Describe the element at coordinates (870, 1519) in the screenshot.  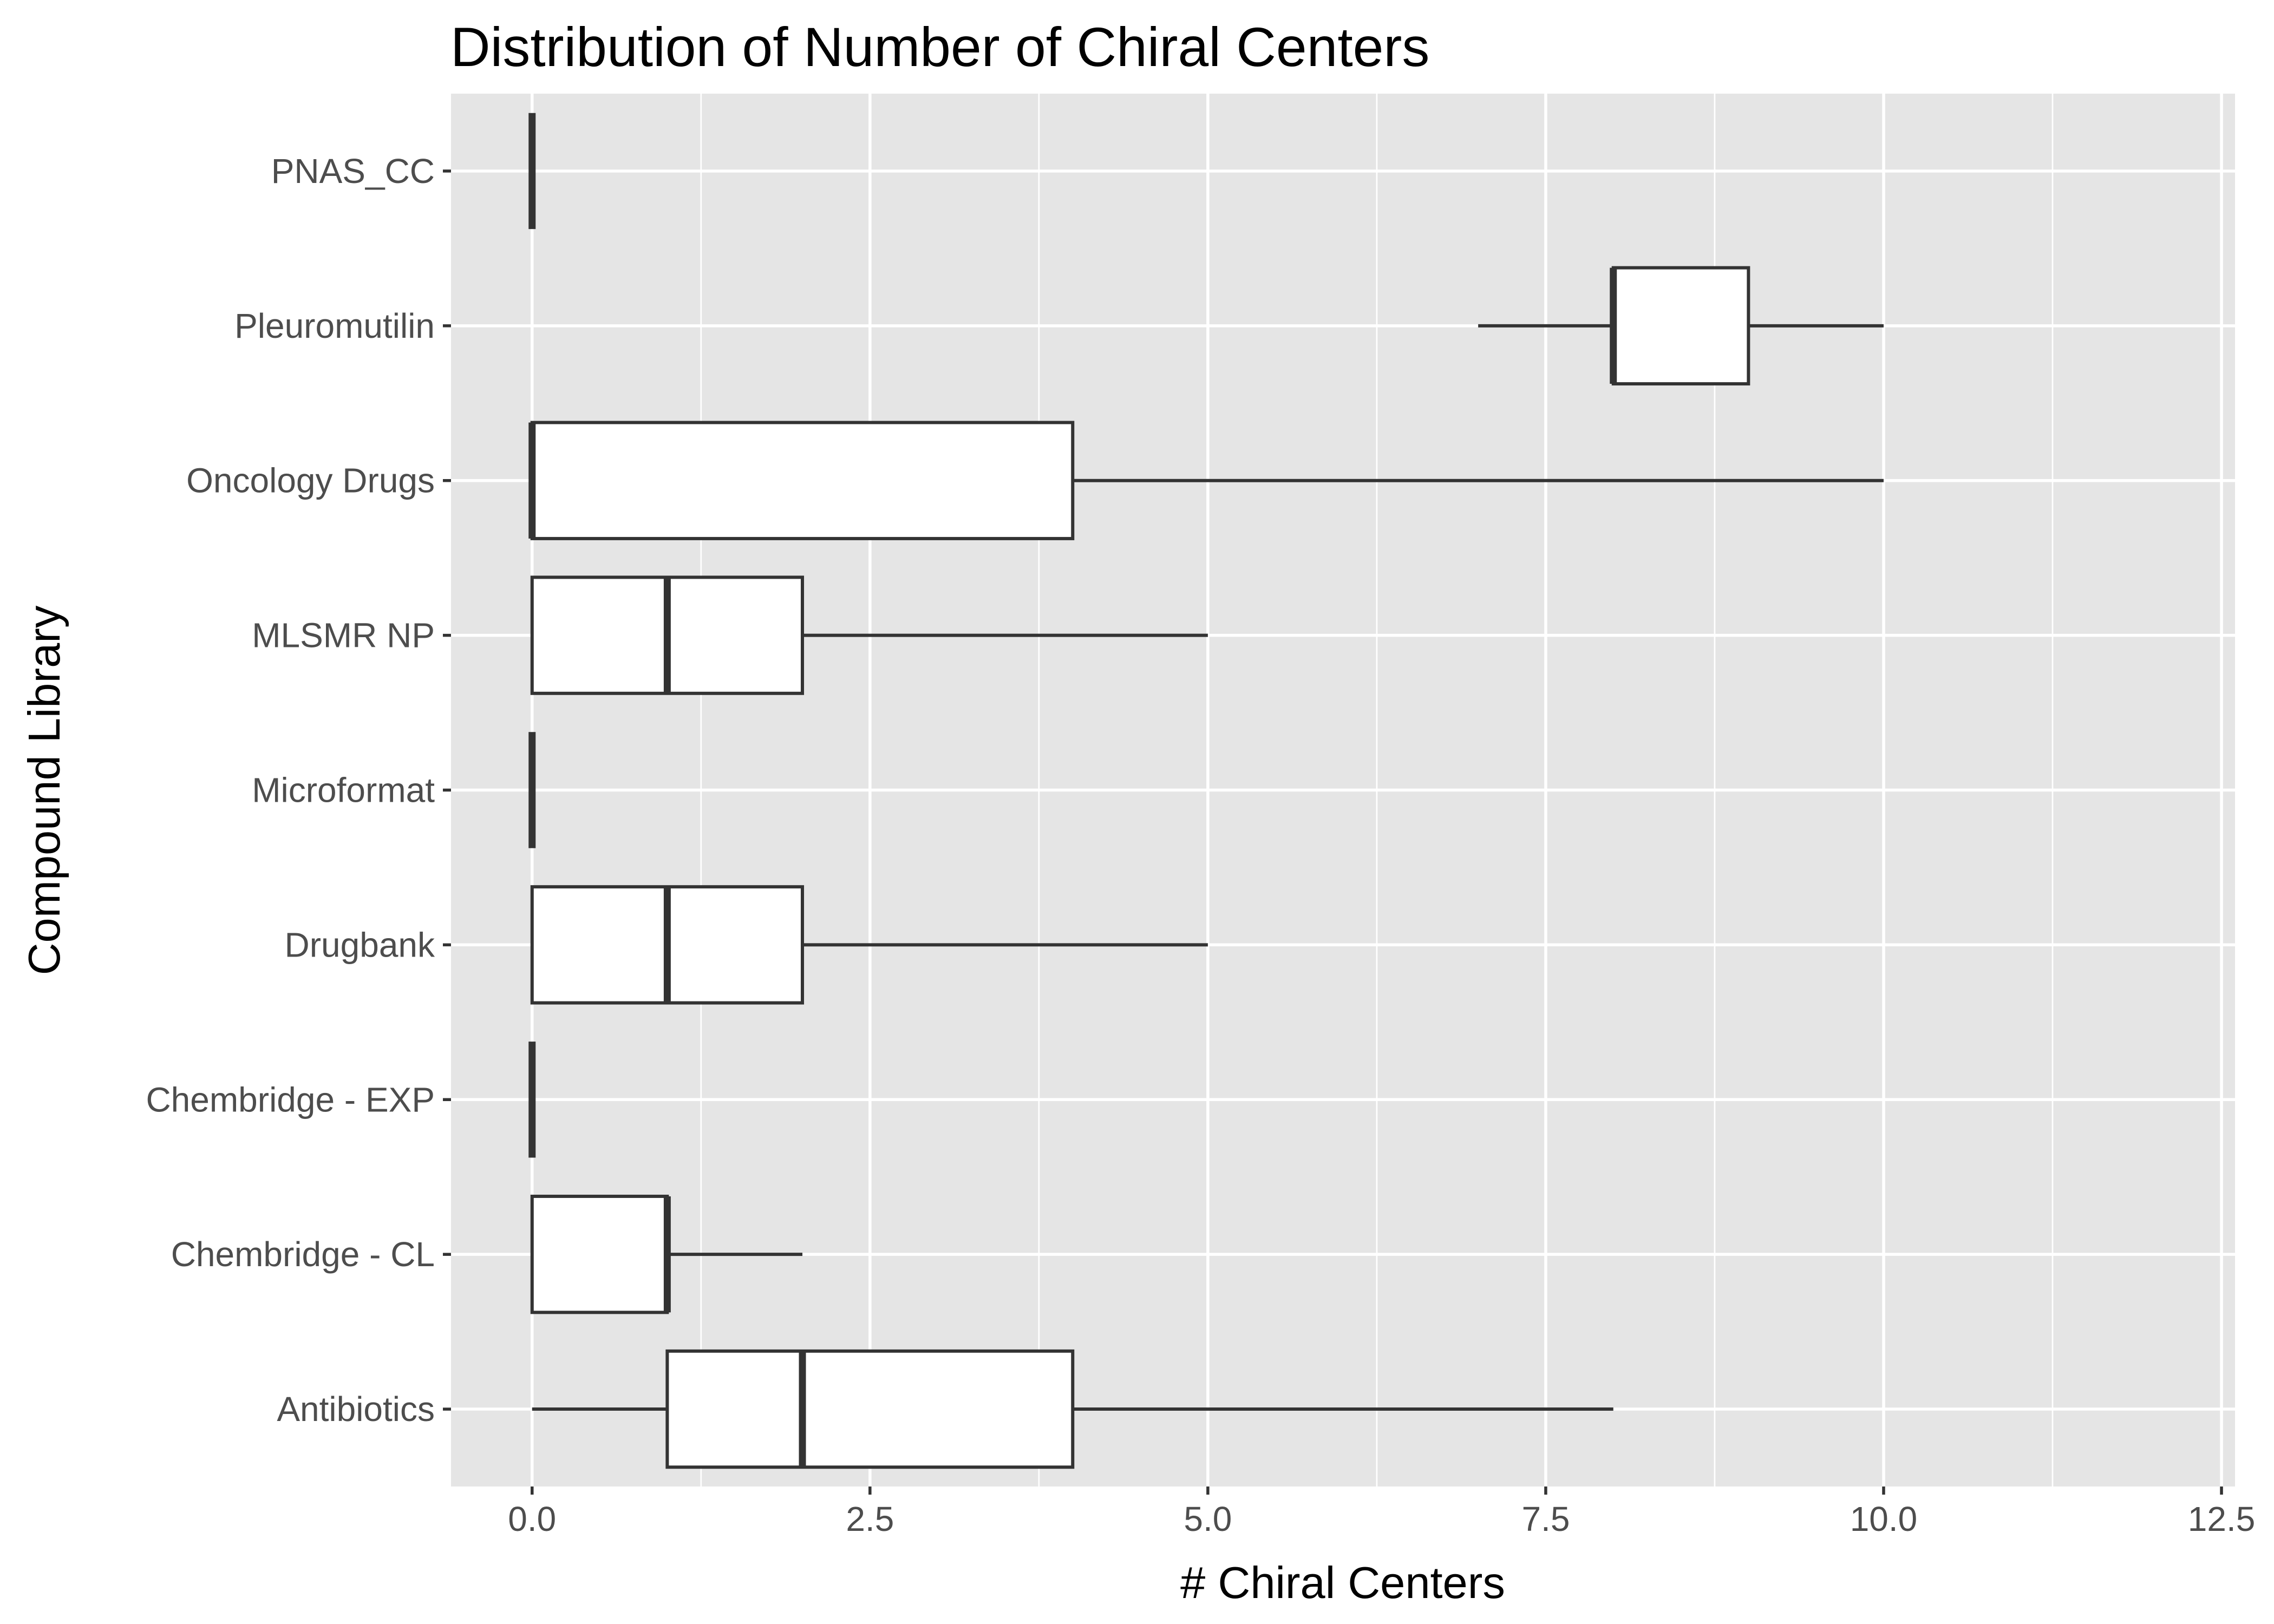
I see `x-tick-label: 2.5` at that location.